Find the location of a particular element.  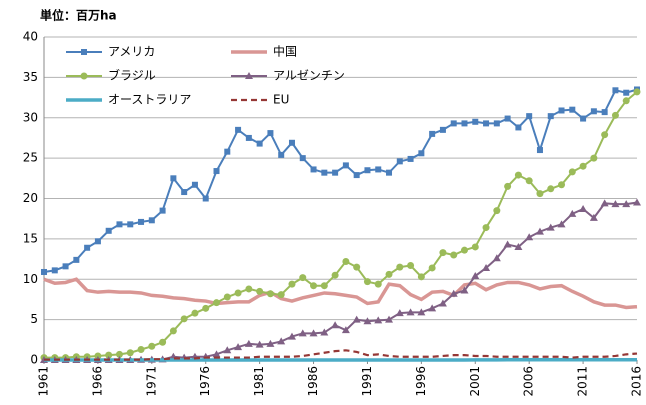

x-tick-label: 2016 is located at coordinates (637, 381).